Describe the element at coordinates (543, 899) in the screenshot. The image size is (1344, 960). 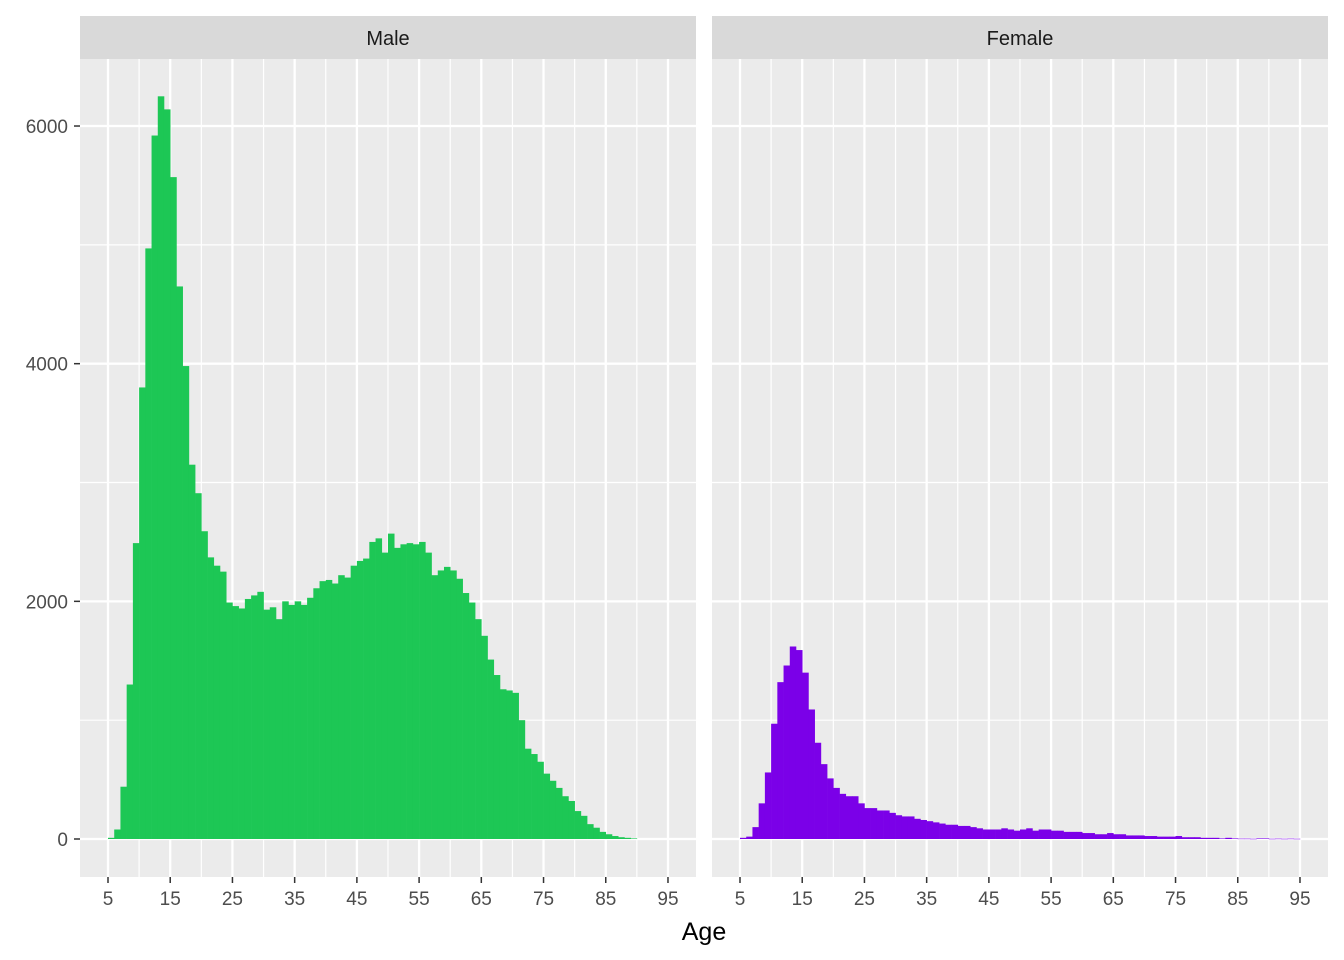
I see `x-tick-label: 75` at that location.